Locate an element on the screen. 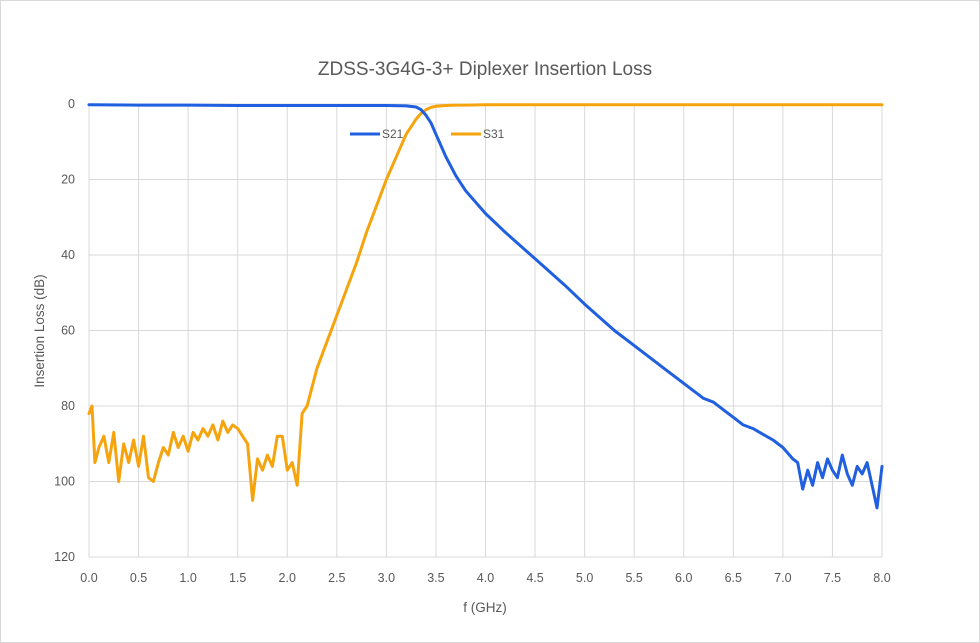 Image resolution: width=980 pixels, height=643 pixels. x-tick-label: 3.5 is located at coordinates (435, 578).